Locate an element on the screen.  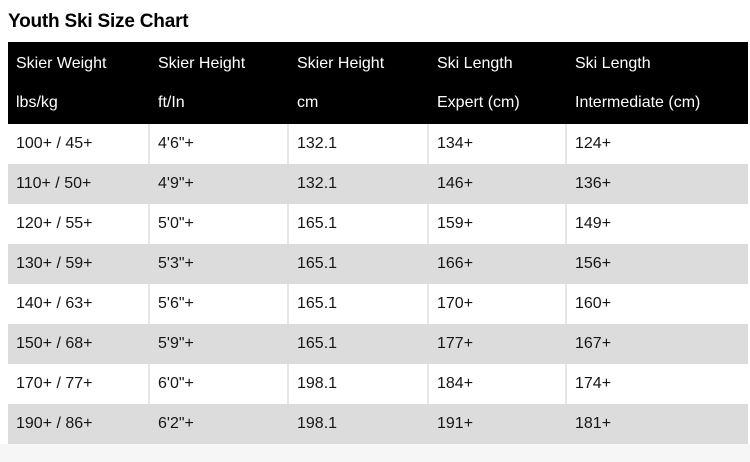
table-cell: 191+ is located at coordinates (496, 424).